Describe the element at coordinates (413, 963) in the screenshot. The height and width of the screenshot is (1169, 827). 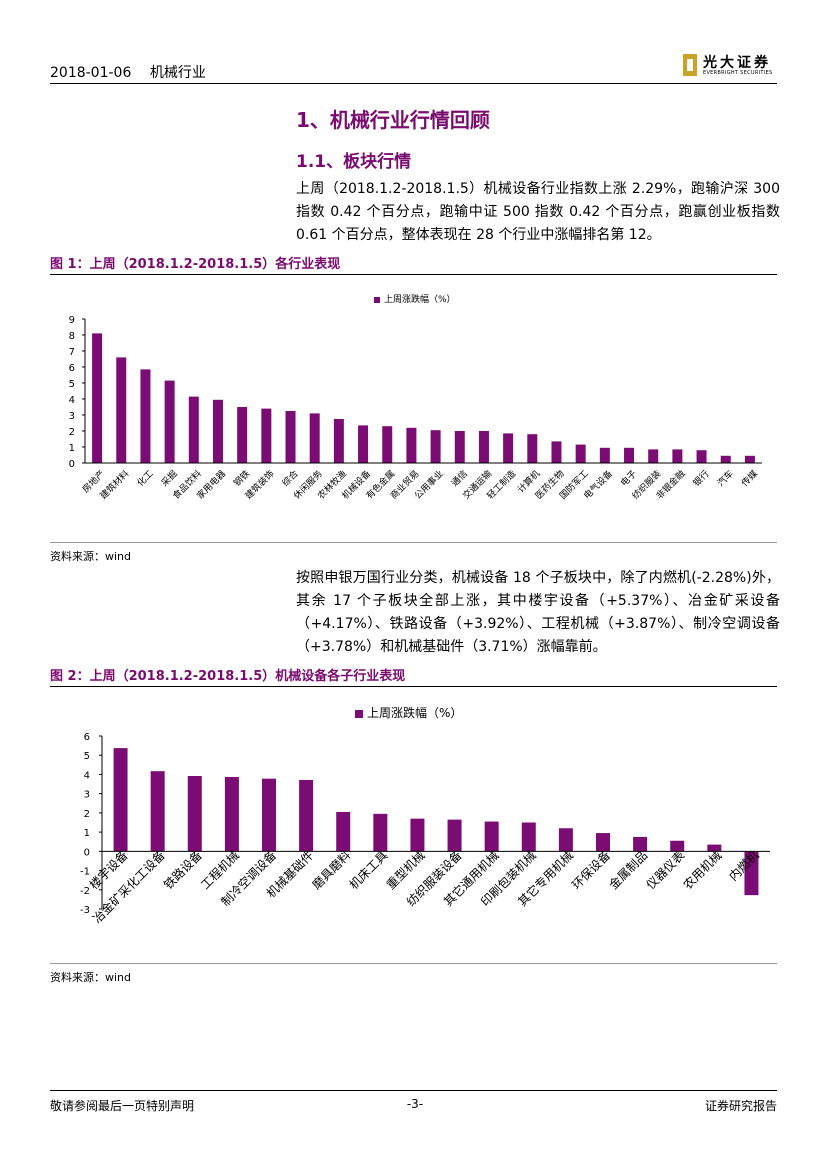
I see `source2-rule` at that location.